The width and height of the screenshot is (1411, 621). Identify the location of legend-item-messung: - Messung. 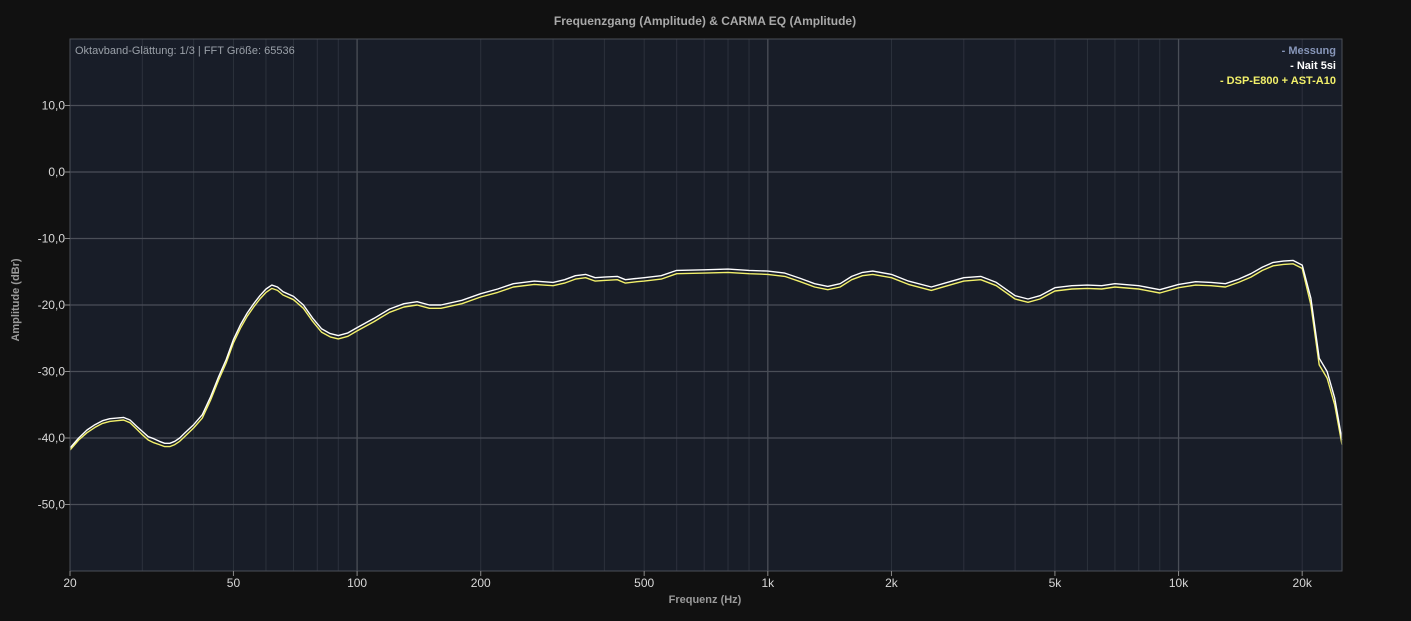
(1309, 51).